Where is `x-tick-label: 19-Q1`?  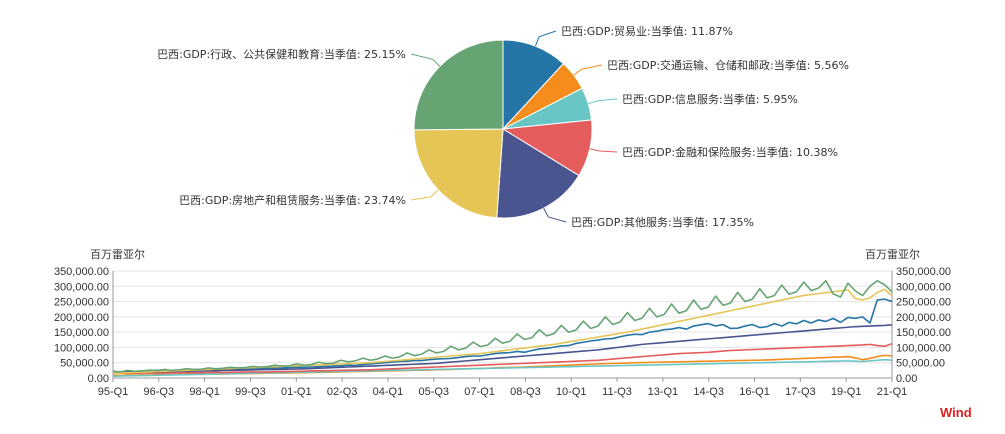 x-tick-label: 19-Q1 is located at coordinates (846, 392).